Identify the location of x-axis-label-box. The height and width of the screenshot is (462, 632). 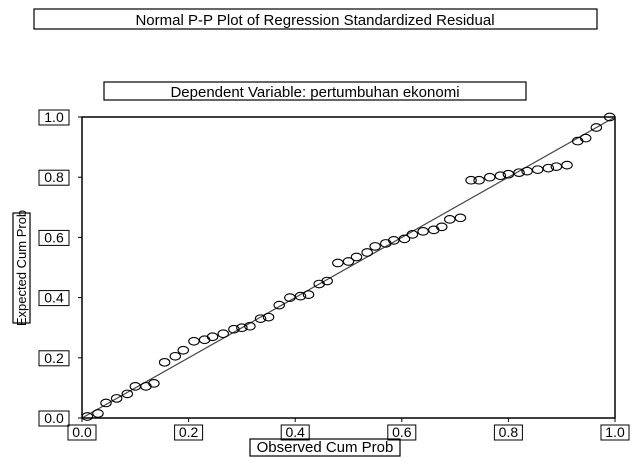
(325, 447).